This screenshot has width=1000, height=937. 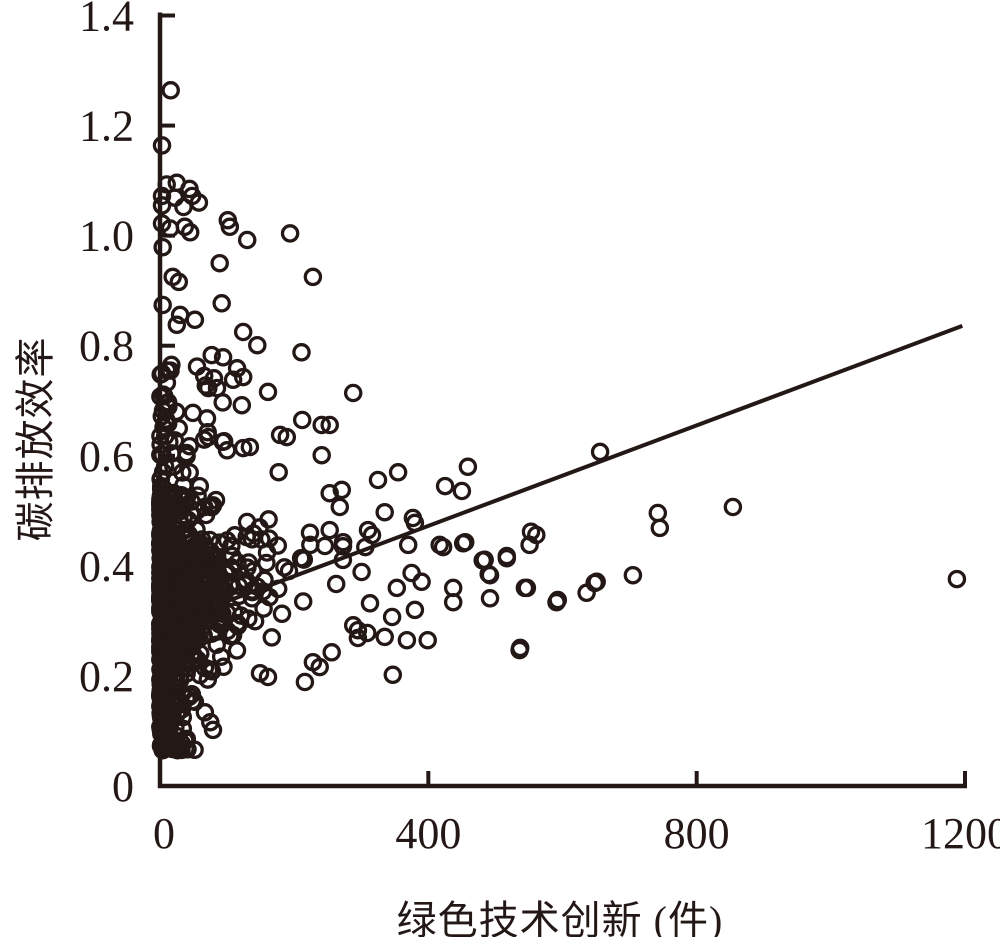 I want to click on x-tick-label: 800, so click(x=697, y=833).